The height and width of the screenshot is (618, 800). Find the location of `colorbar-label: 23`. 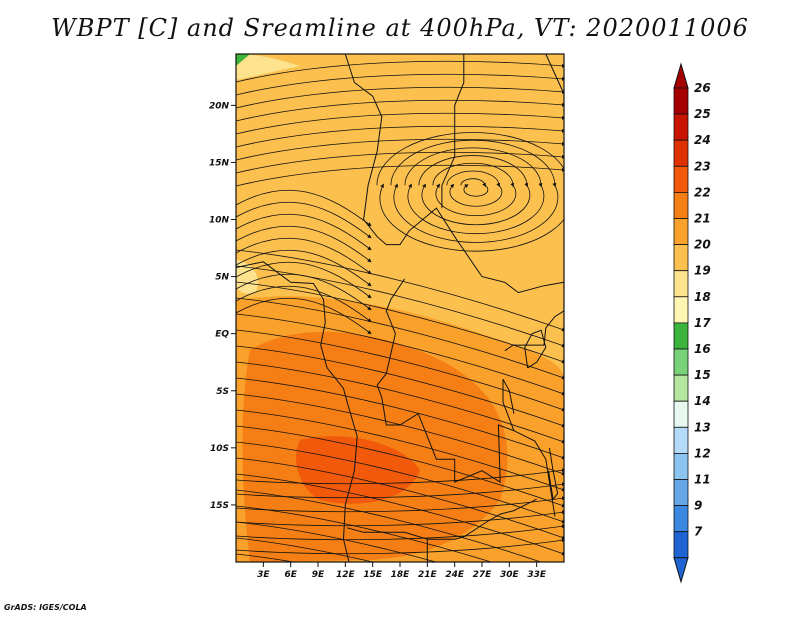

colorbar-label: 23 is located at coordinates (702, 166).